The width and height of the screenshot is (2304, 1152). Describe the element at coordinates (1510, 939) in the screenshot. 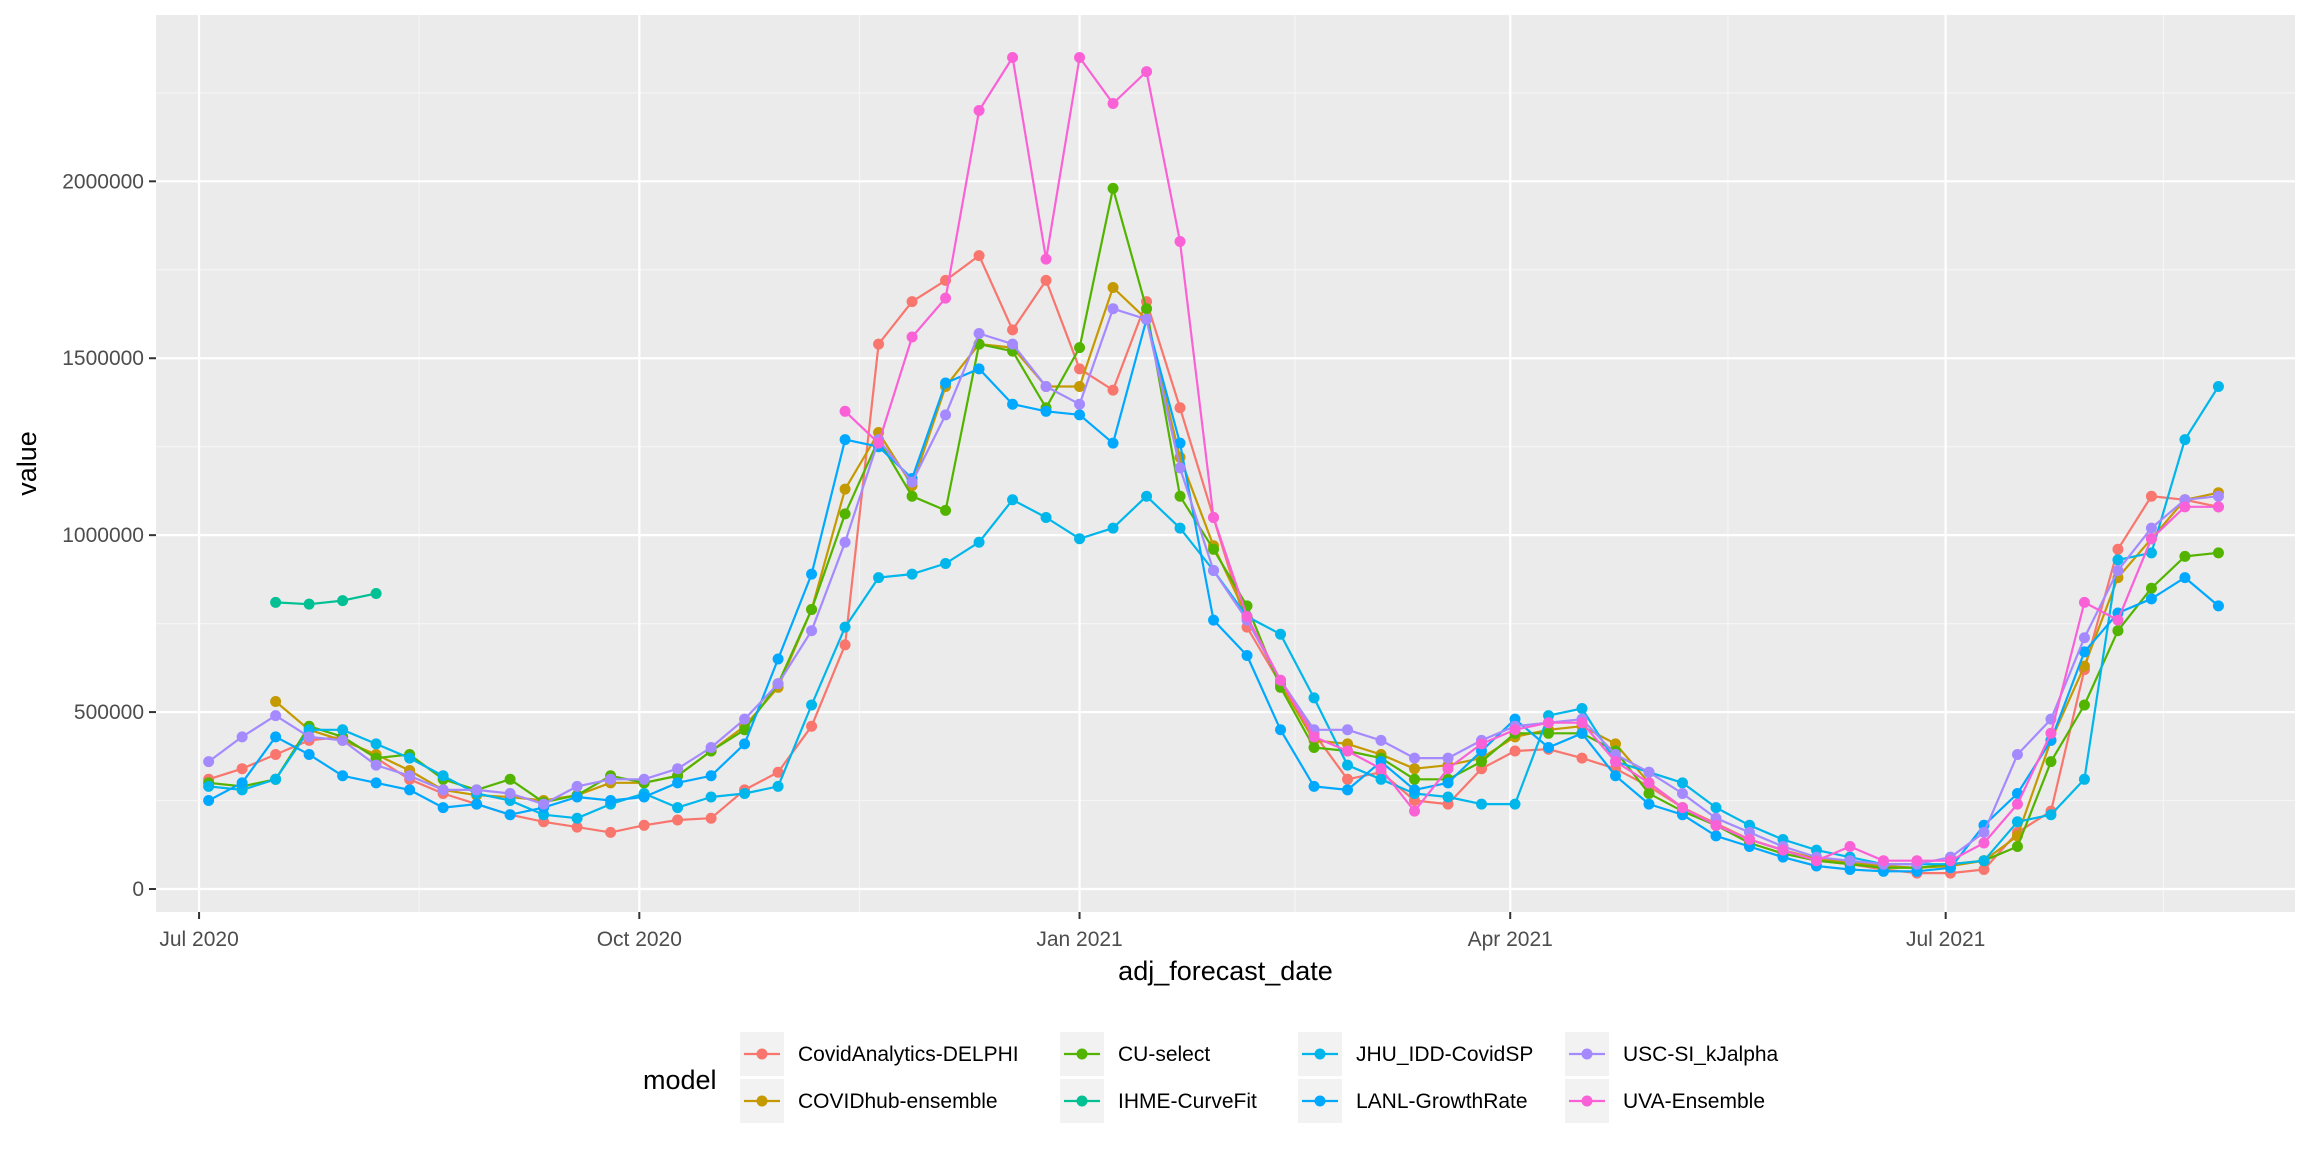

I see `x-tick-label: Apr 2021` at that location.